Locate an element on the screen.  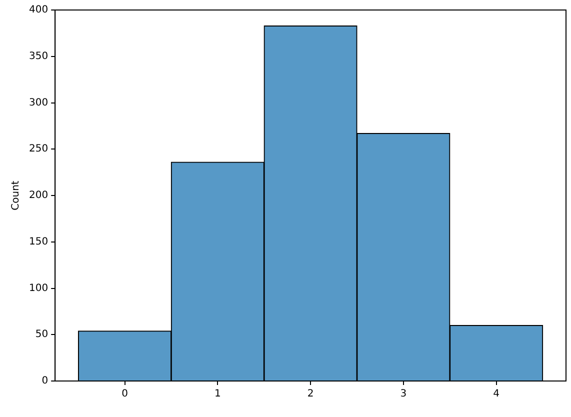
y-tick-label: 300 is located at coordinates (38, 102).